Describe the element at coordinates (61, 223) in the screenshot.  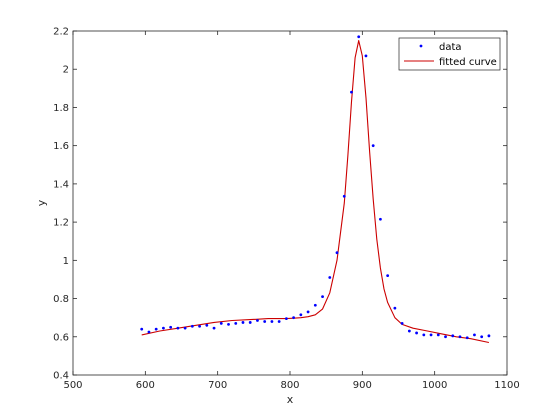
I see `y-tick-label: 1.2` at that location.